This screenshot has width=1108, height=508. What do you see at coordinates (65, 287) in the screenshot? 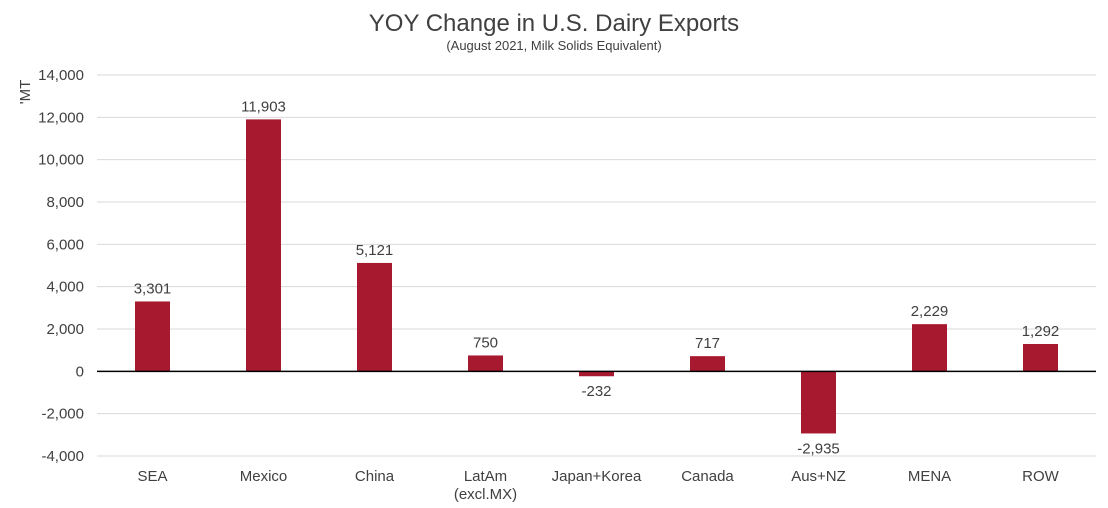
I see `y-tick-label: 4,000` at bounding box center [65, 287].